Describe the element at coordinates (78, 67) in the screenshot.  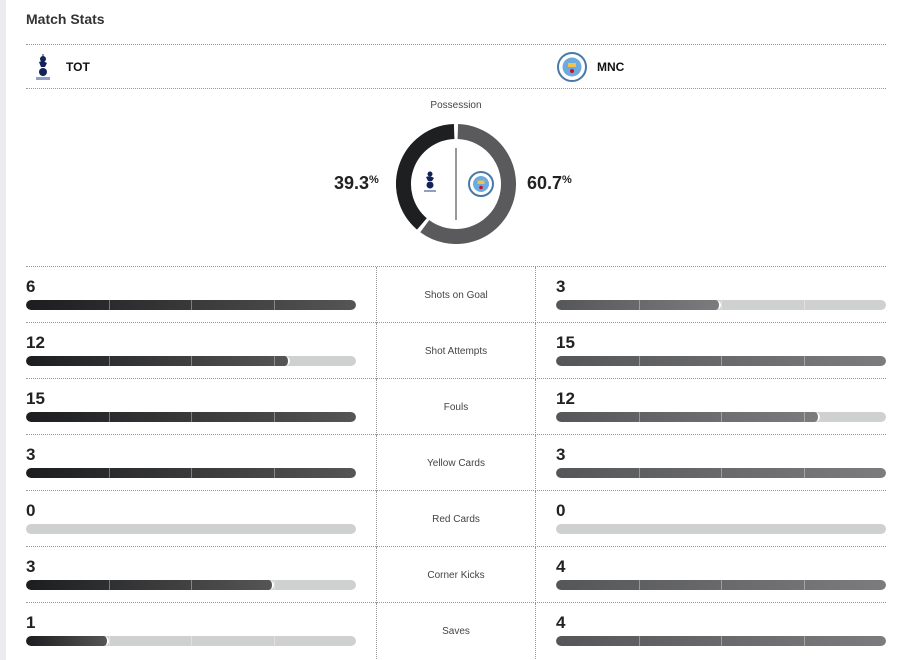
I see `home-team-abbr: TOT` at that location.